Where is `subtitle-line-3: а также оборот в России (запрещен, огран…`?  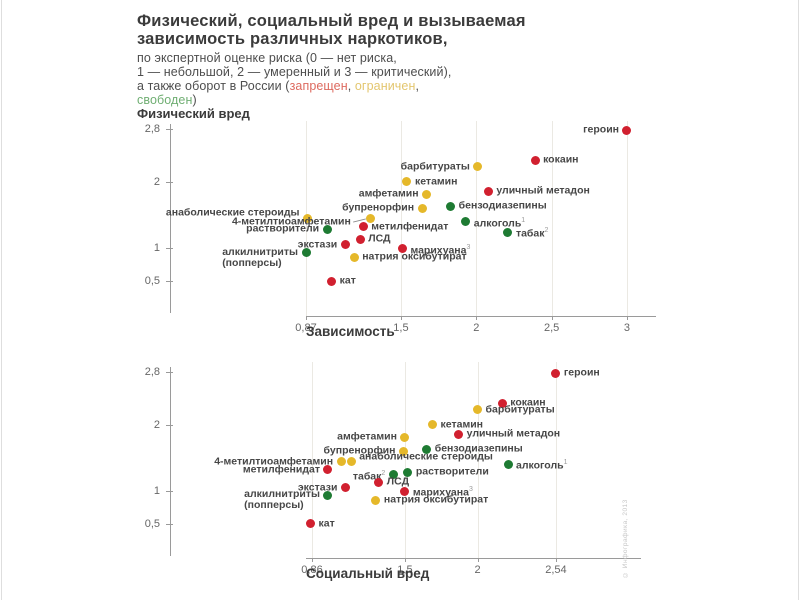
subtitle-line-3: а также оборот в России (запрещен, огран… is located at coordinates (294, 86).